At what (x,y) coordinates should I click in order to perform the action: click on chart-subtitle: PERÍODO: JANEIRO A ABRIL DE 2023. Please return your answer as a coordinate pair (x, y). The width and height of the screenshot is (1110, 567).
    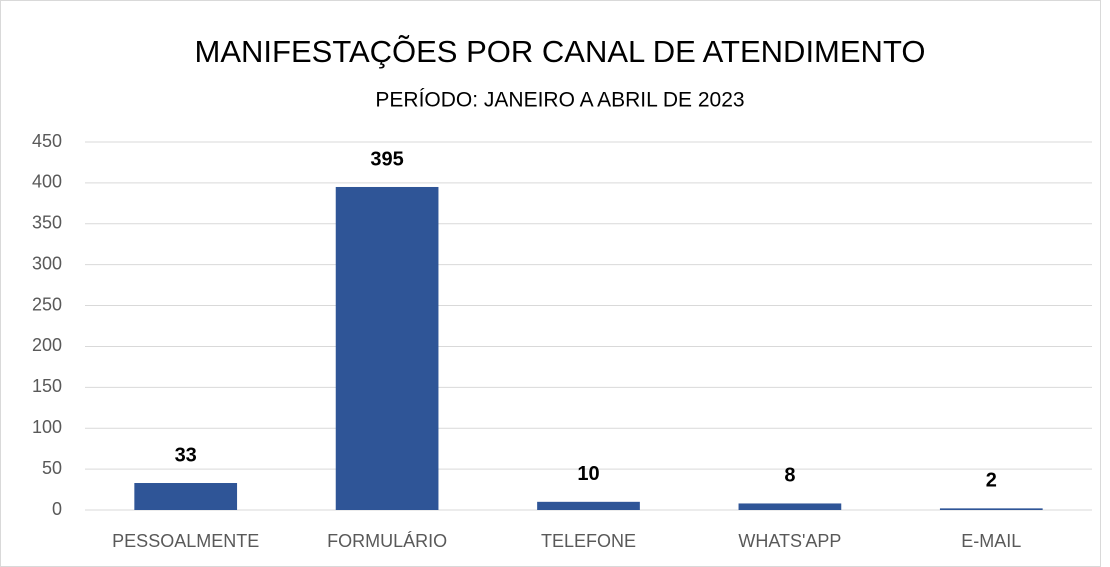
    Looking at the image, I should click on (559, 100).